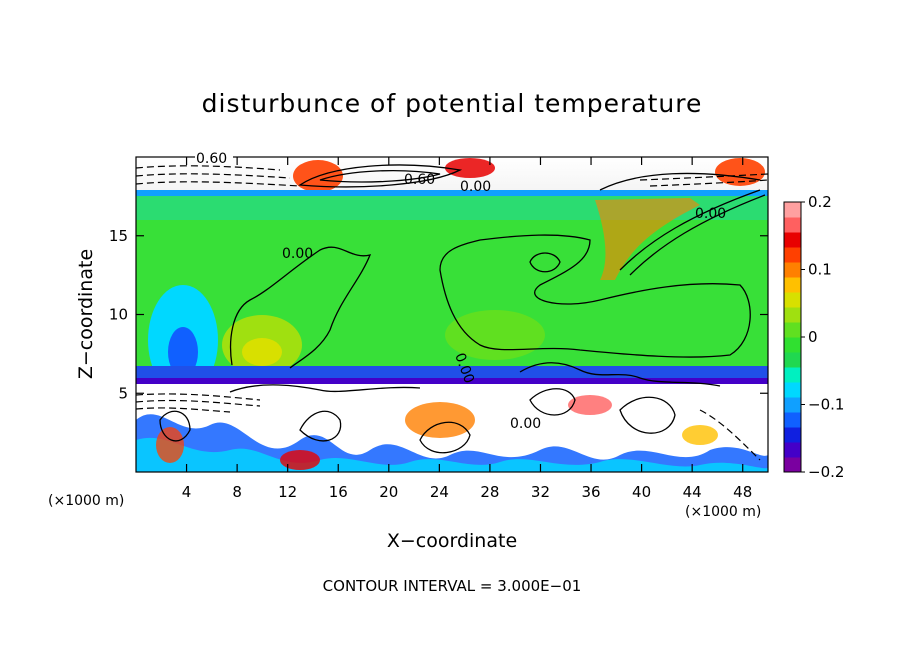 This screenshot has width=904, height=654. I want to click on contour-label-1: 0.60, so click(211, 159).